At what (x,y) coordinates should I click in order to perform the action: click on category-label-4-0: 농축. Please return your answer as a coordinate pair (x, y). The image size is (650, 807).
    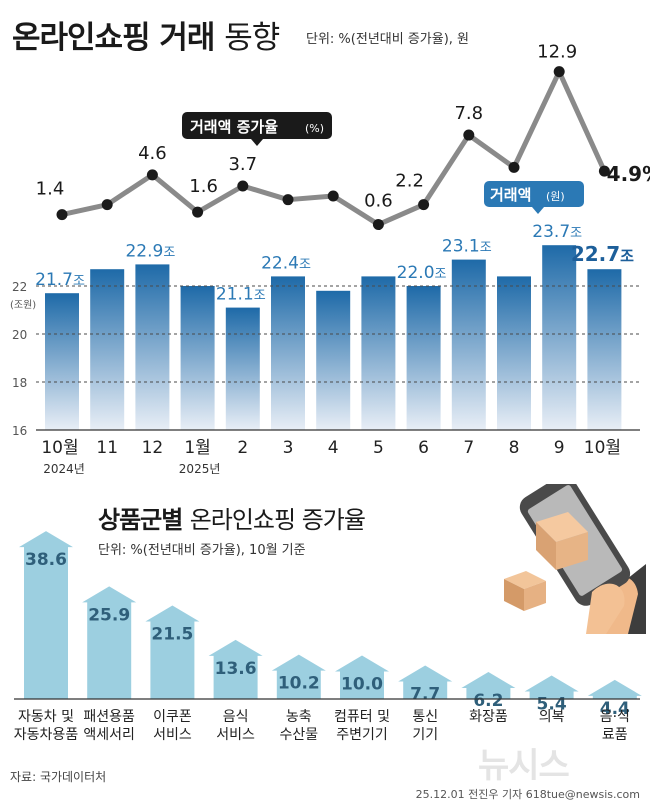
    Looking at the image, I should click on (299, 717).